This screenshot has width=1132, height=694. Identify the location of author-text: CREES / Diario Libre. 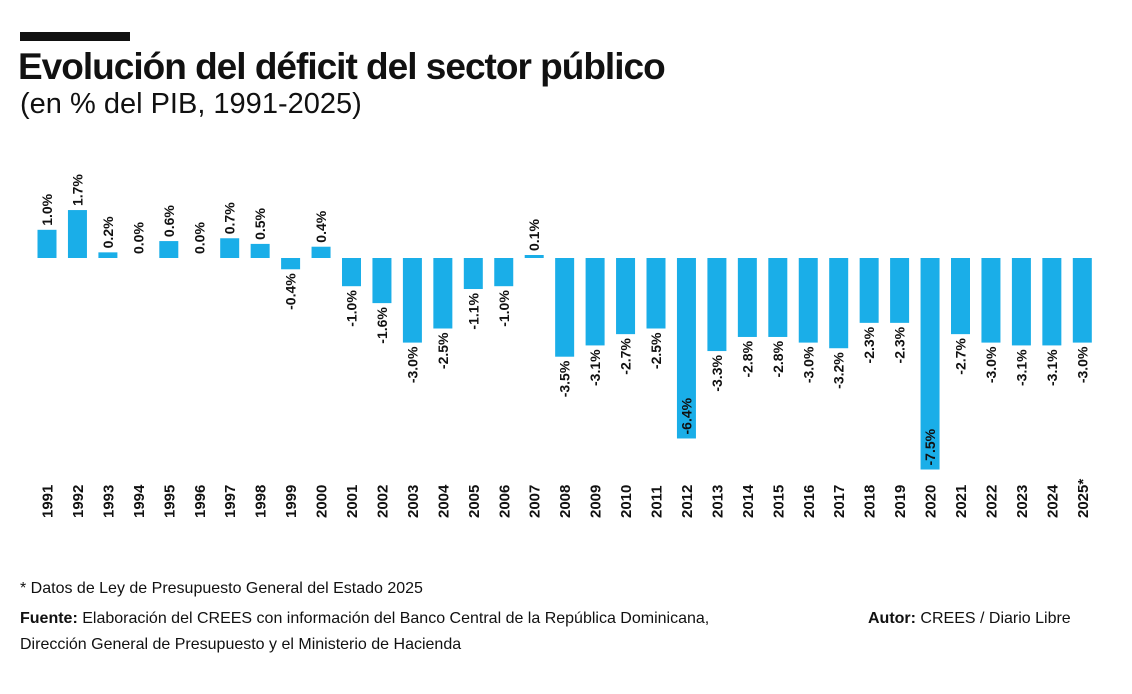
(993, 618).